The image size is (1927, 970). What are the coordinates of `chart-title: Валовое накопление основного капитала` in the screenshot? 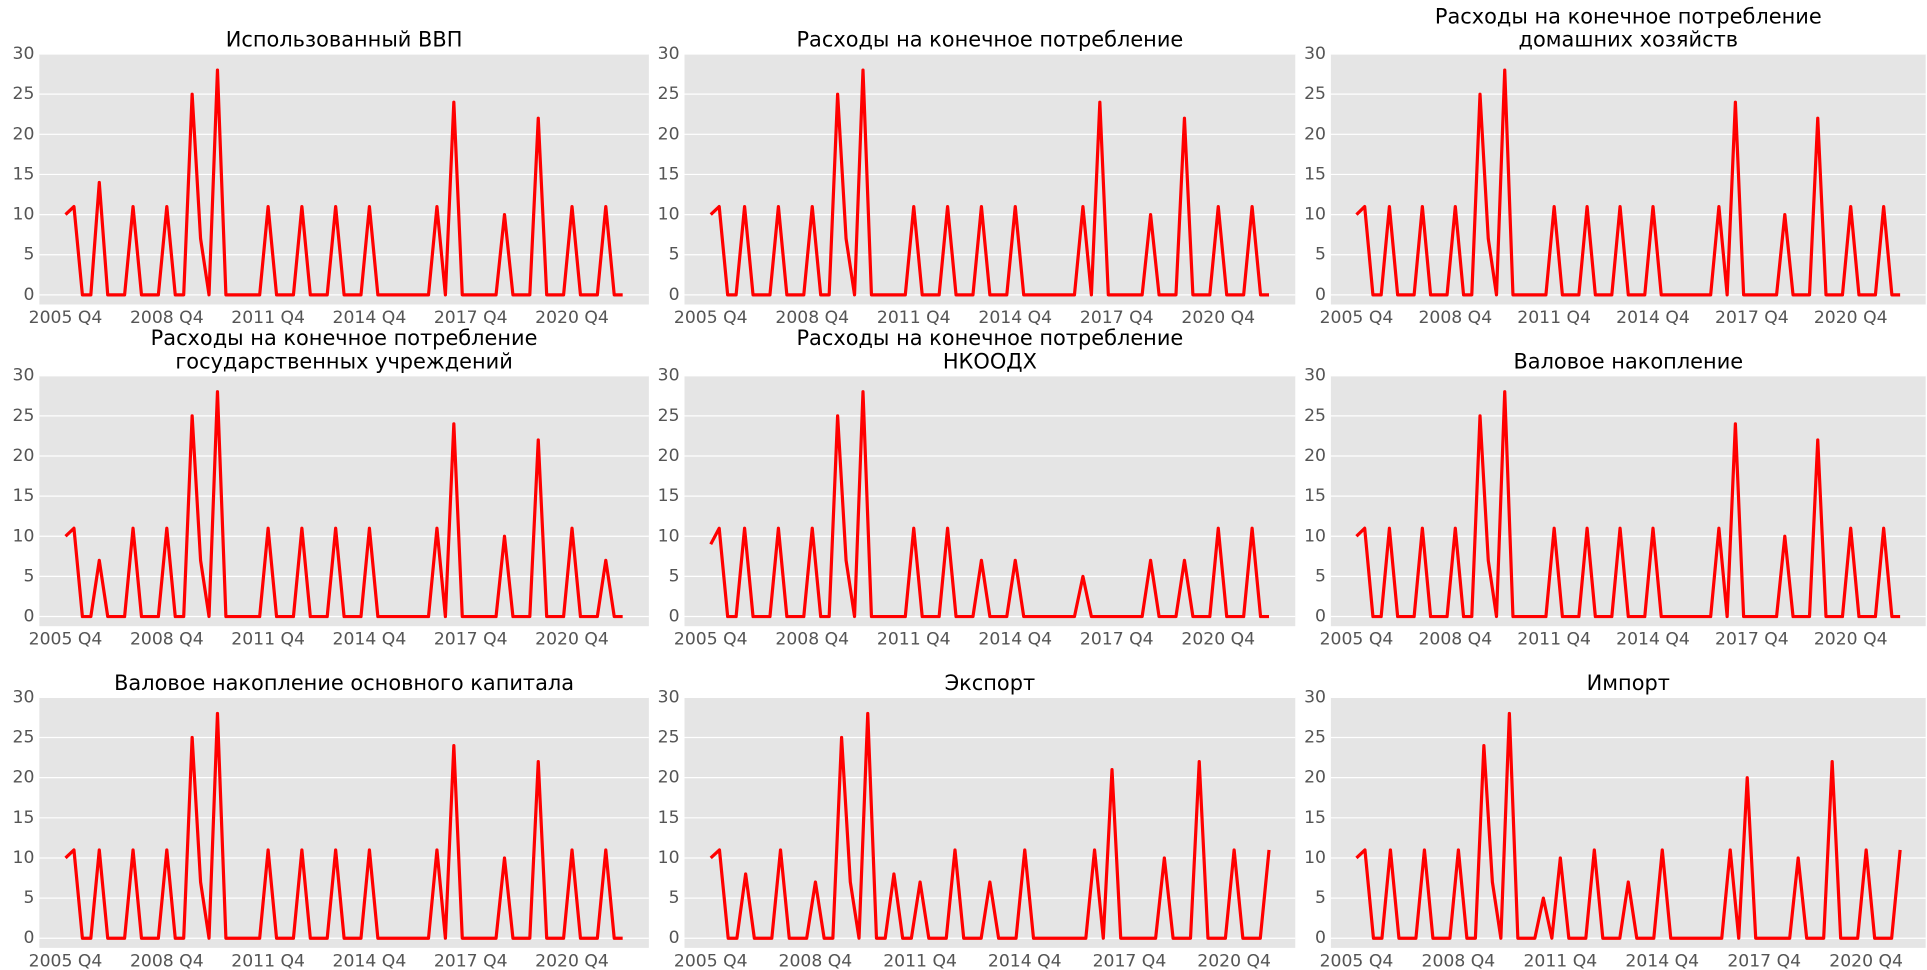 It's located at (344, 684).